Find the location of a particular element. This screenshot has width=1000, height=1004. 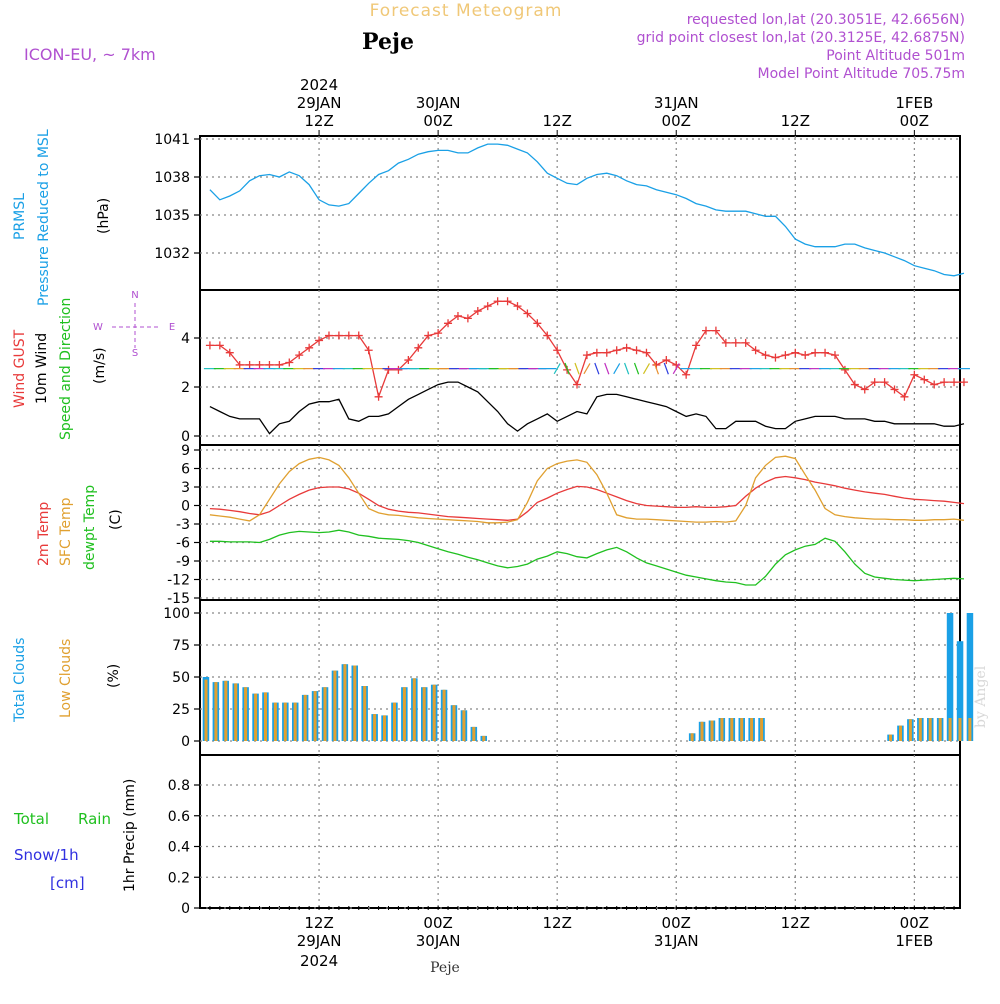

temp-label-3: dewpt Temp is located at coordinates (90, 527).